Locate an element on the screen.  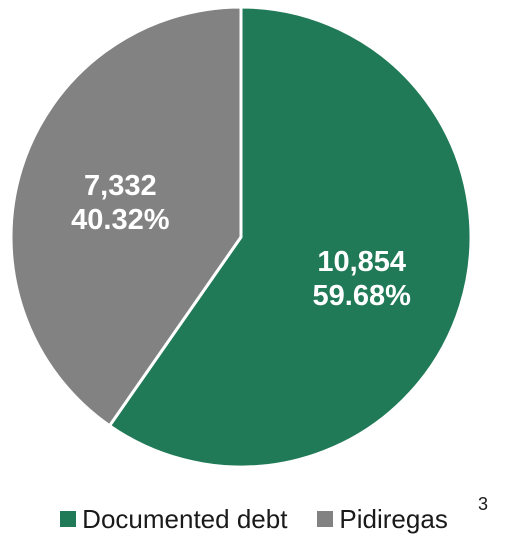
slice-percent-pidiregas: 40.32% is located at coordinates (120, 220).